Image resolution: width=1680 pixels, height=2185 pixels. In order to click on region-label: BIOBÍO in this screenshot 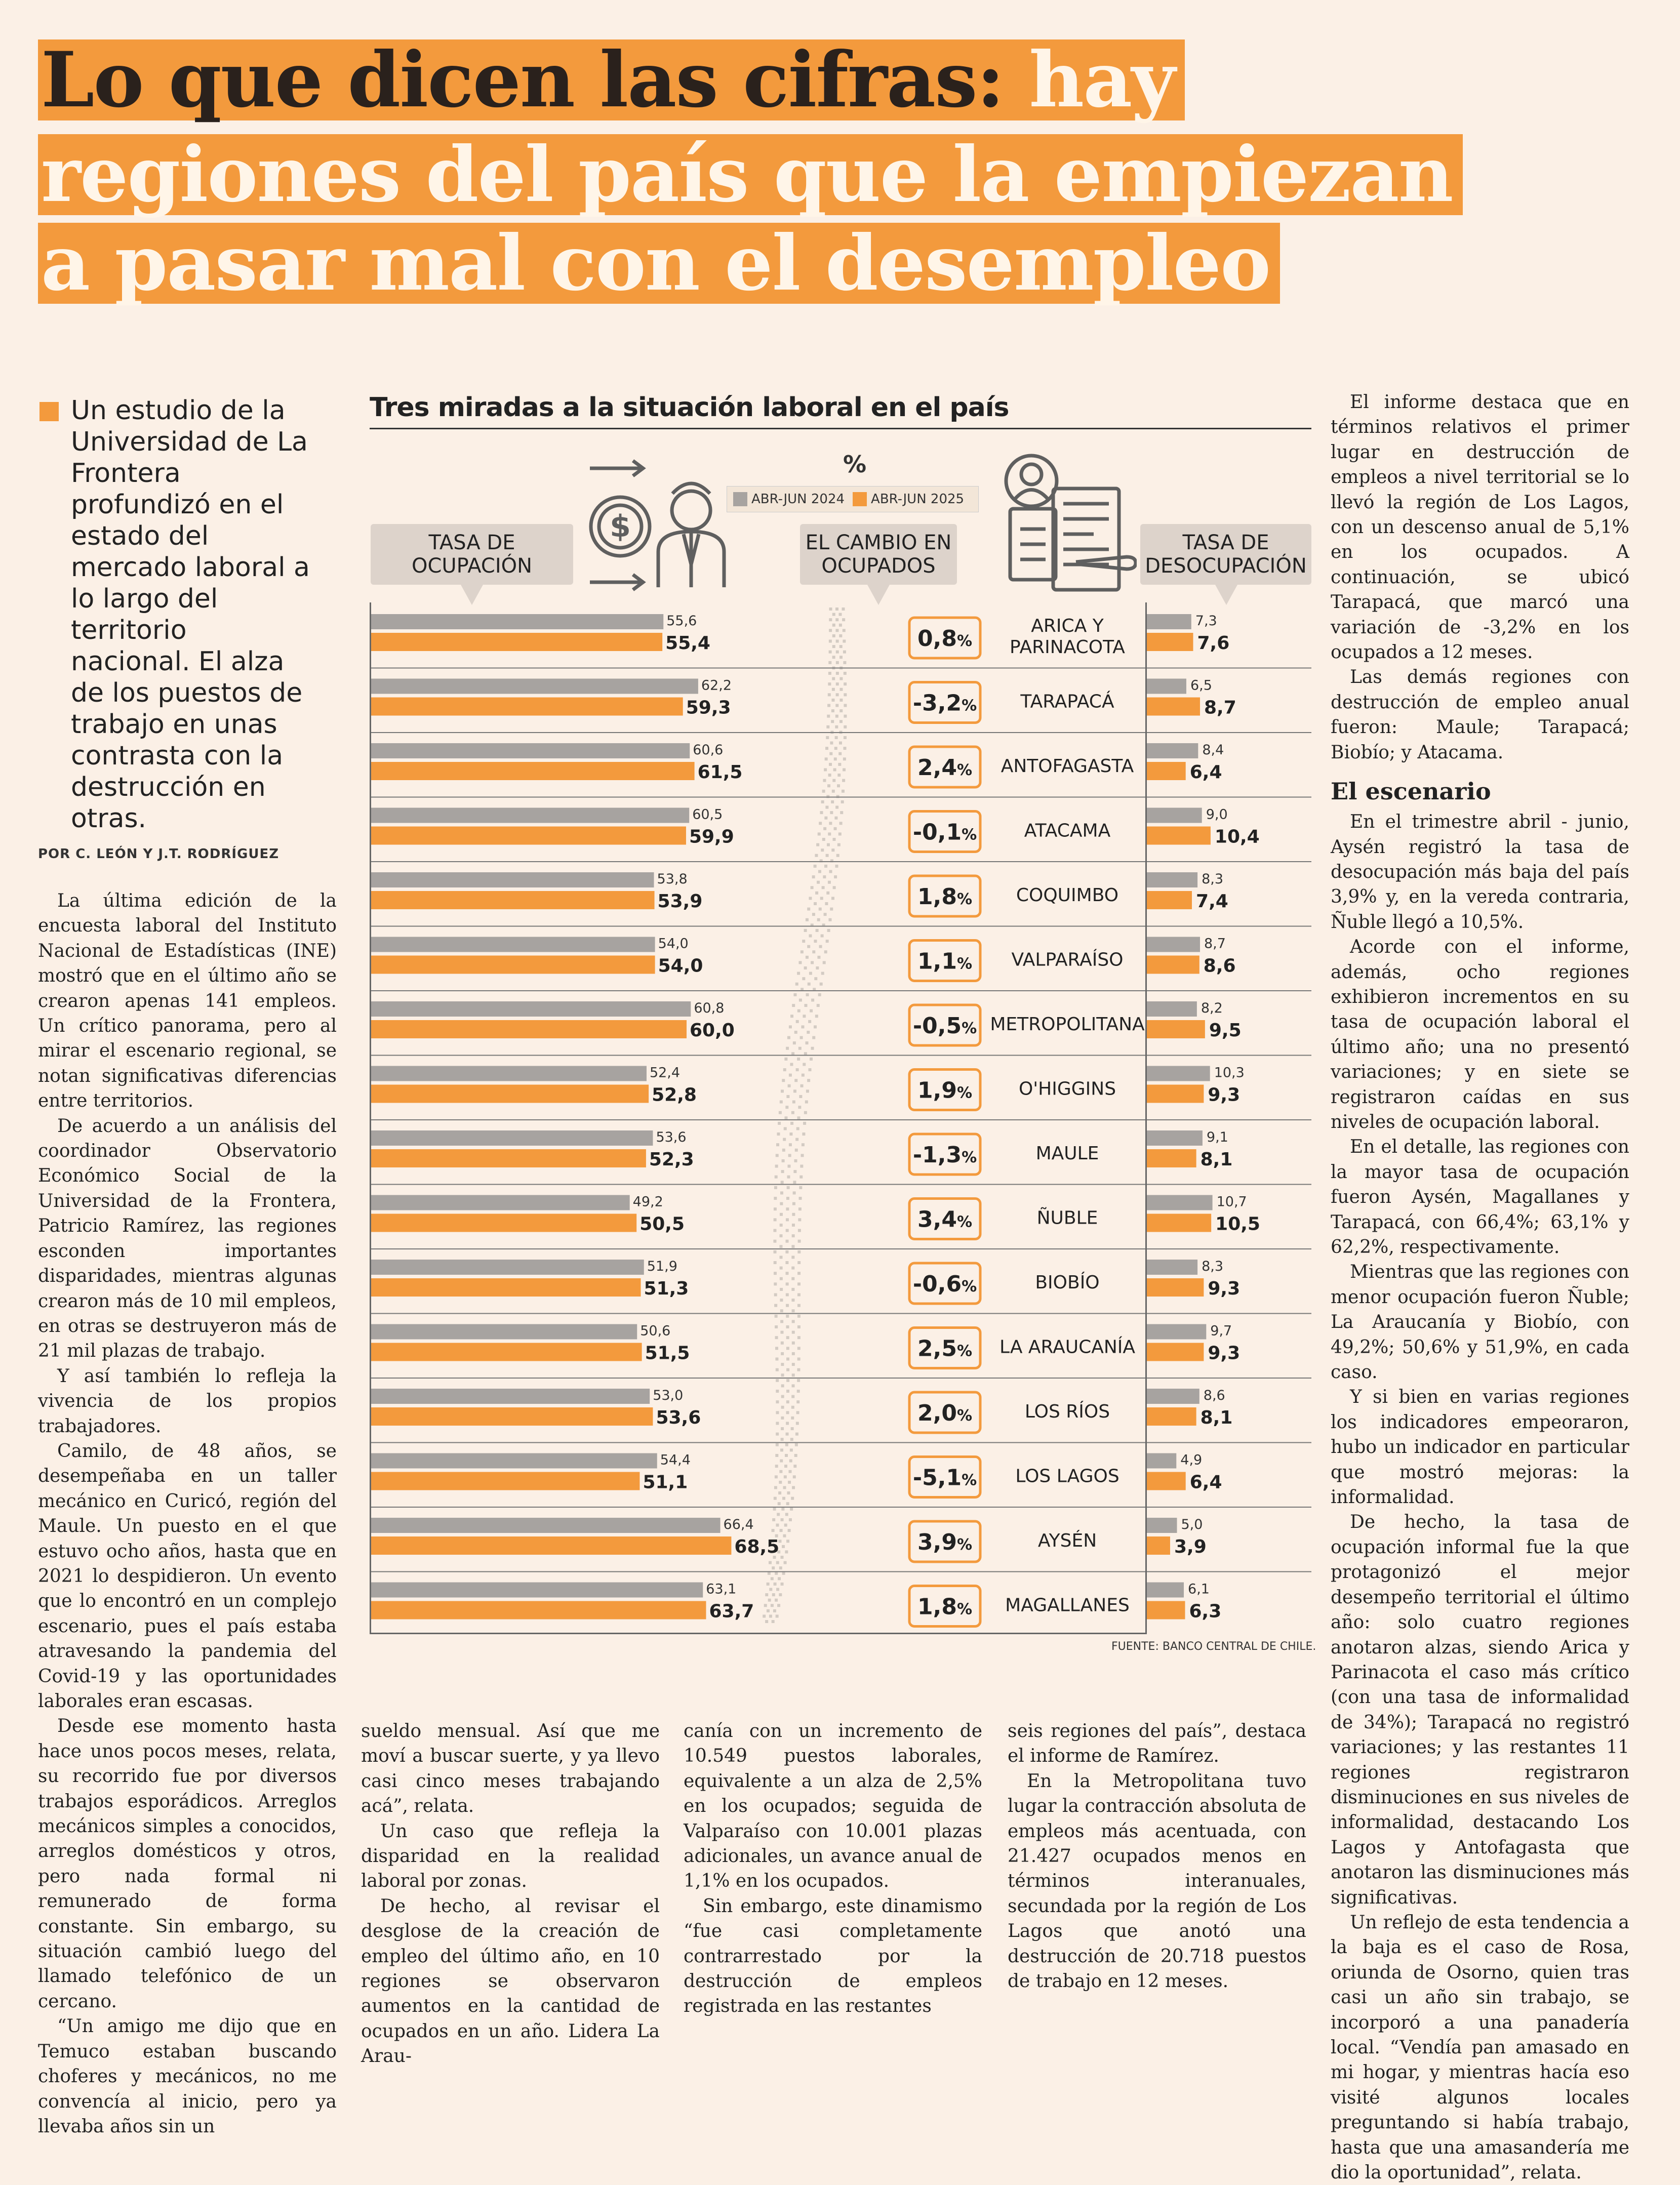, I will do `click(1067, 1282)`.